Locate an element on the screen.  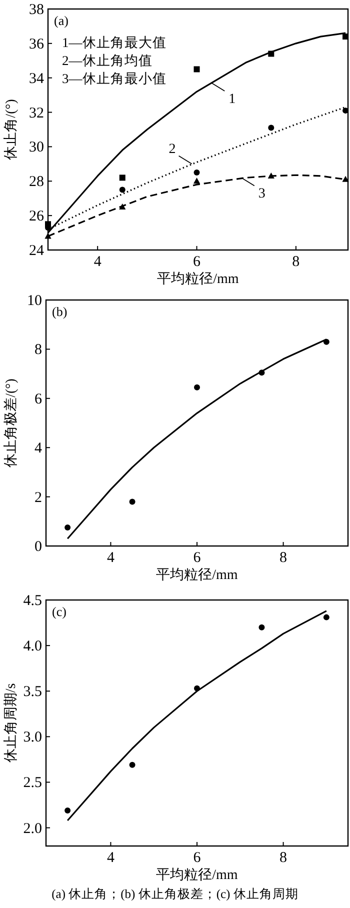
y-tick-label: 24 is located at coordinates (36, 251).